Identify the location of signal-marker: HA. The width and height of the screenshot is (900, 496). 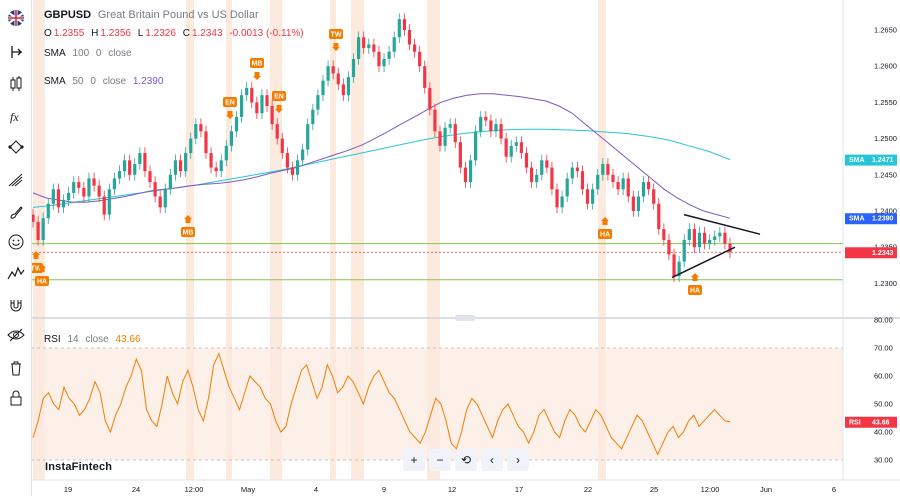
(42, 275).